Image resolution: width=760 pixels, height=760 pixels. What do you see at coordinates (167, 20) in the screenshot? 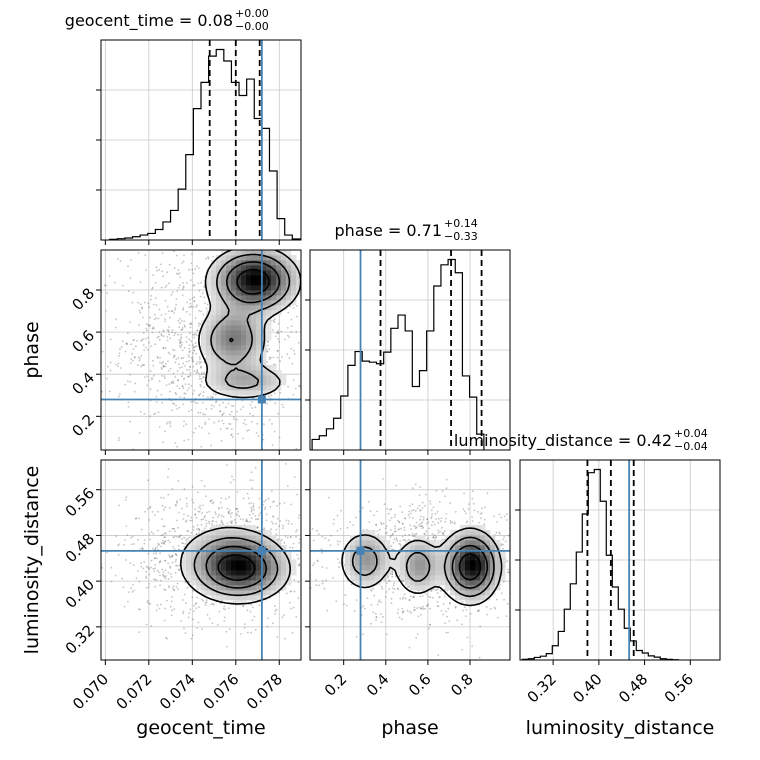
I see `panel-title-geocent_time: geocent_time = 0.08 +0.00−0.00` at bounding box center [167, 20].